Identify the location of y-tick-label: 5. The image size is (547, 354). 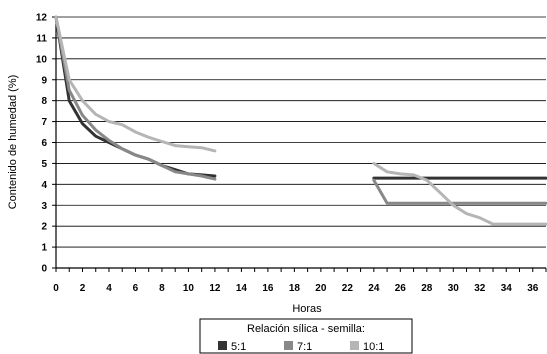
(44, 164).